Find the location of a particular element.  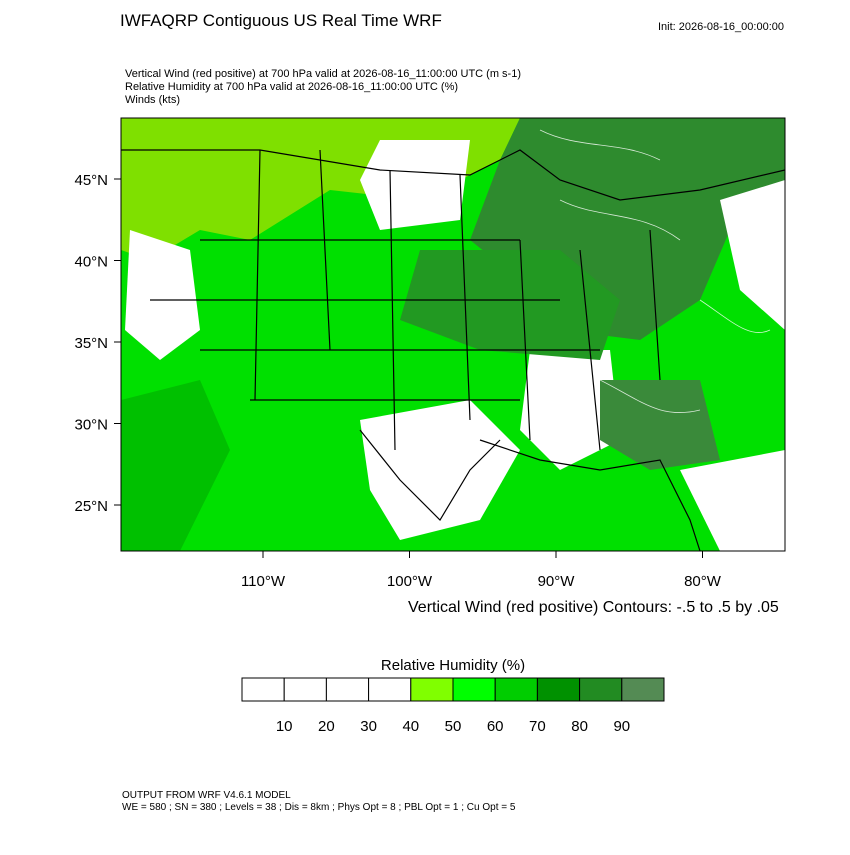

lat-tick-label: 40°N is located at coordinates (91, 262).